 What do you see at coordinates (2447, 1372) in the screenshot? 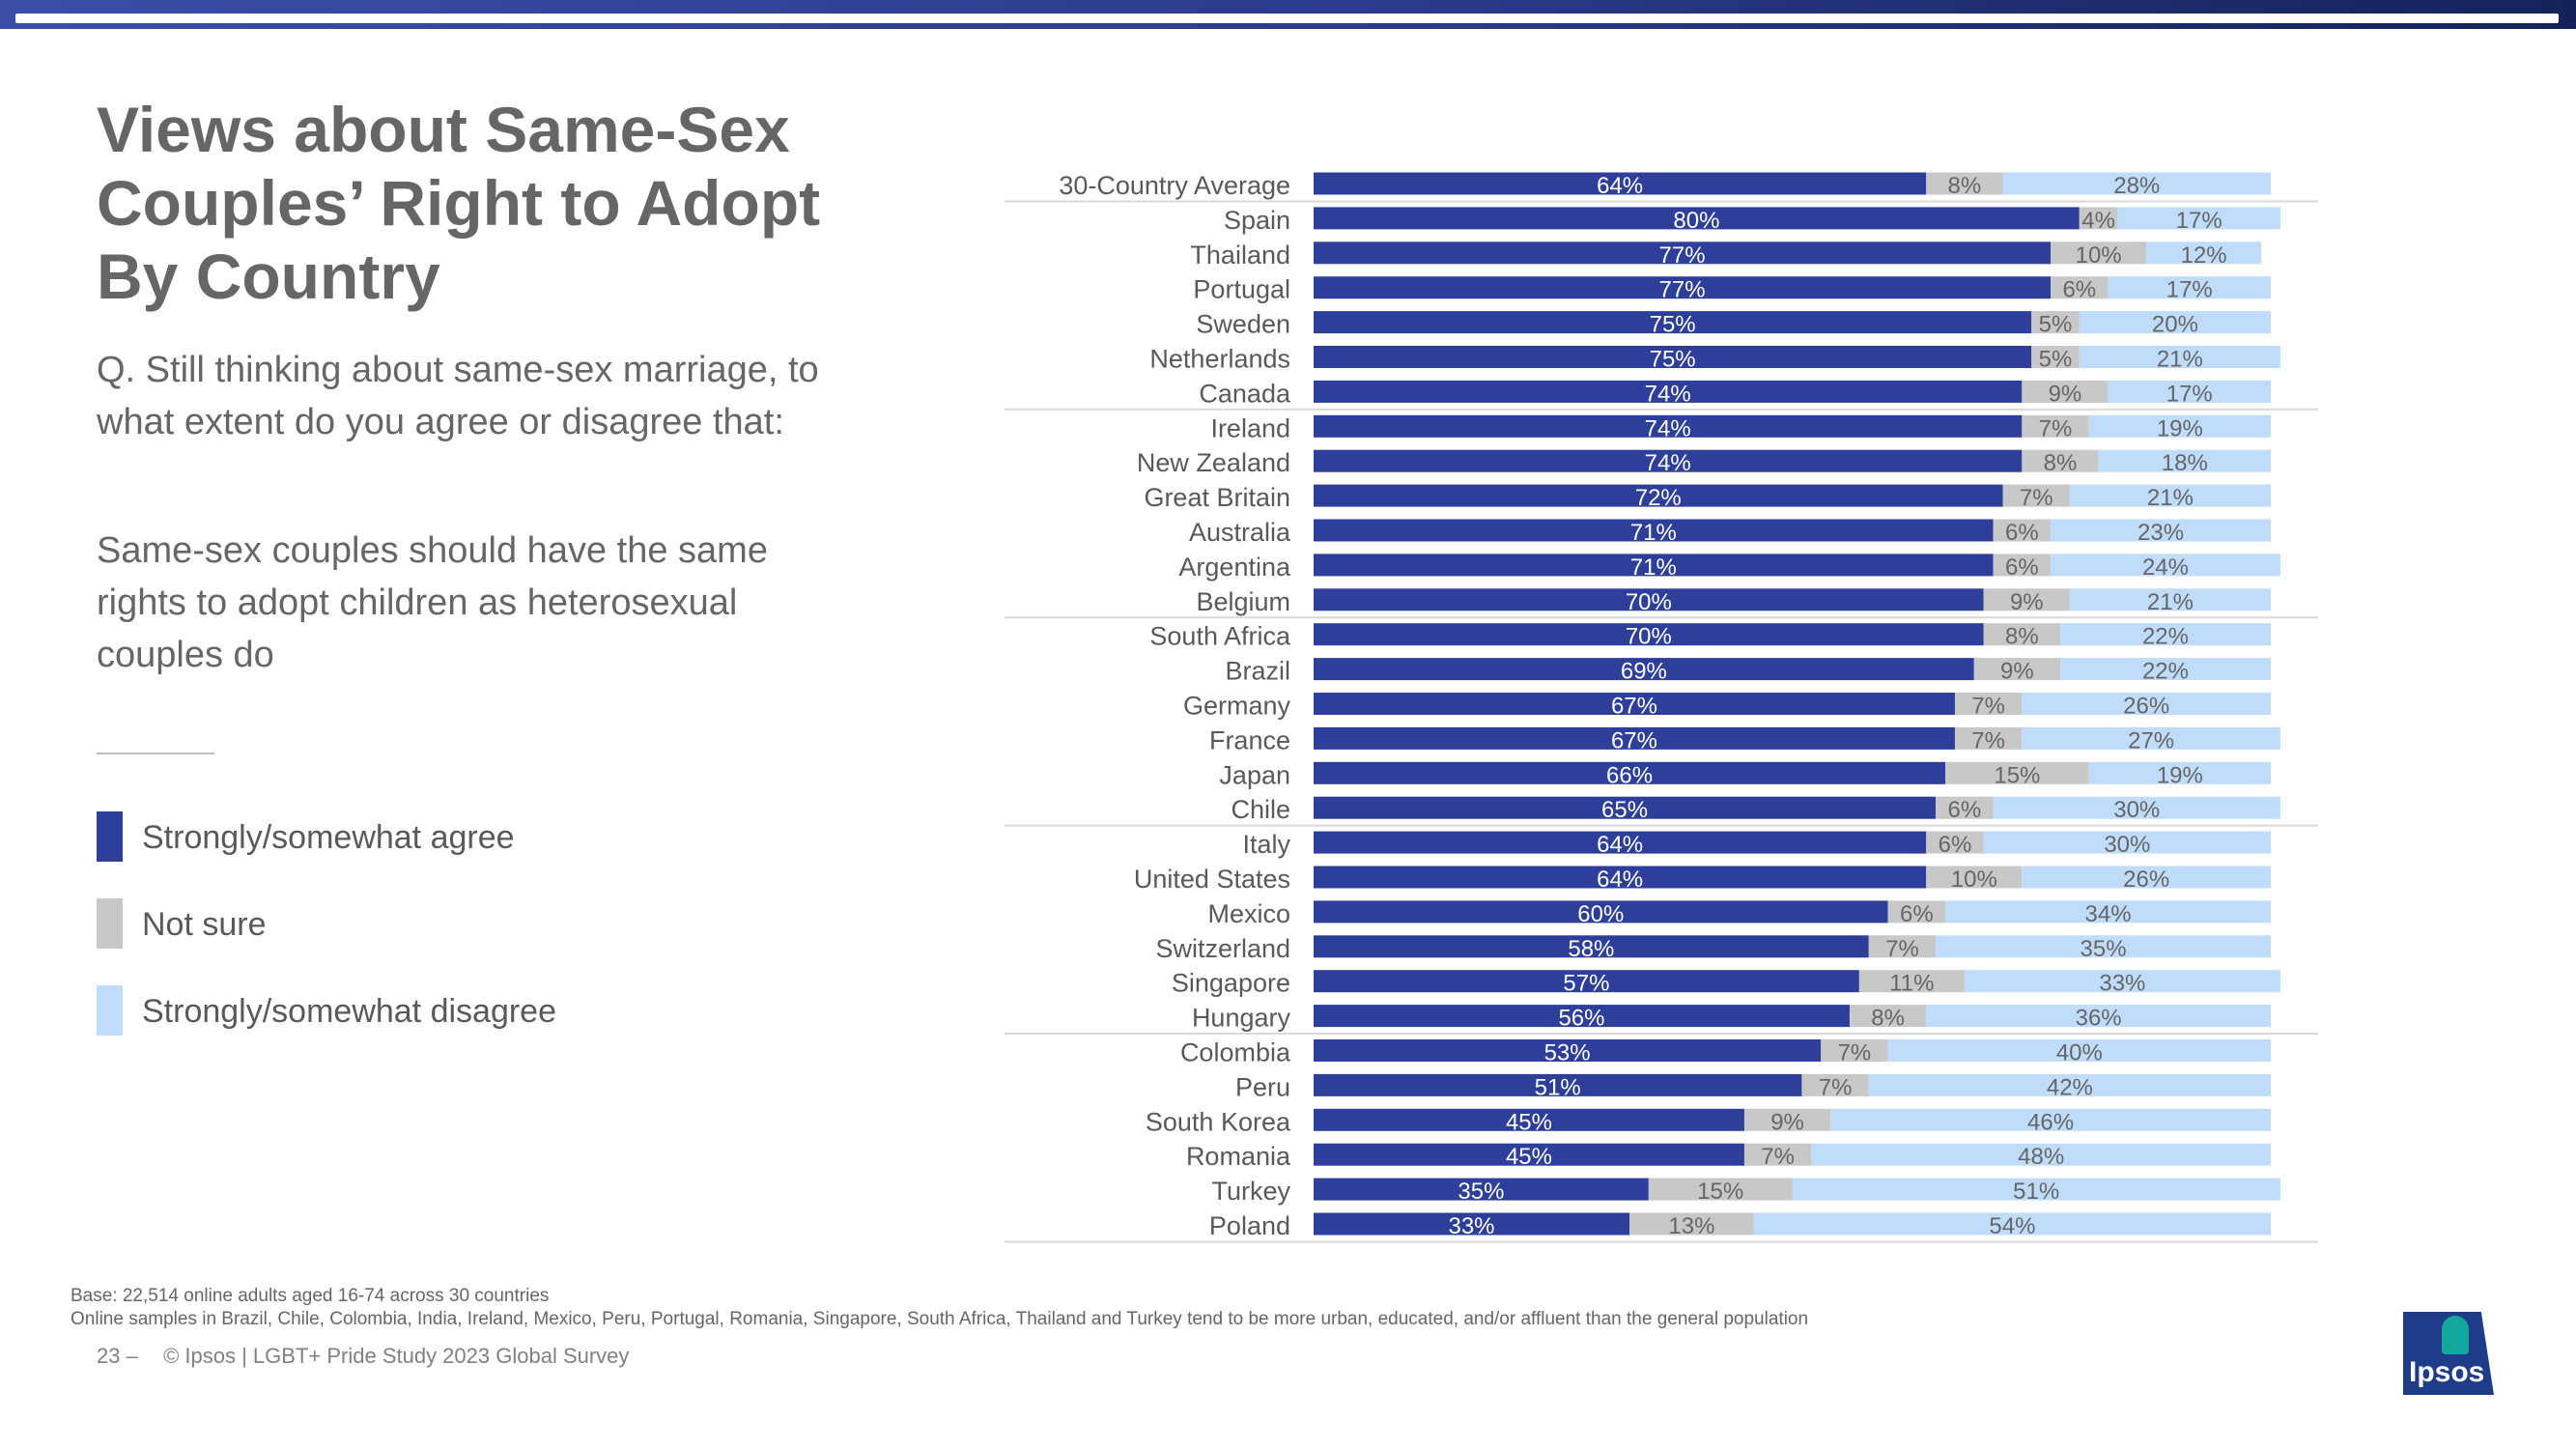
I see `ipsos-logo-text: Ipsos` at bounding box center [2447, 1372].